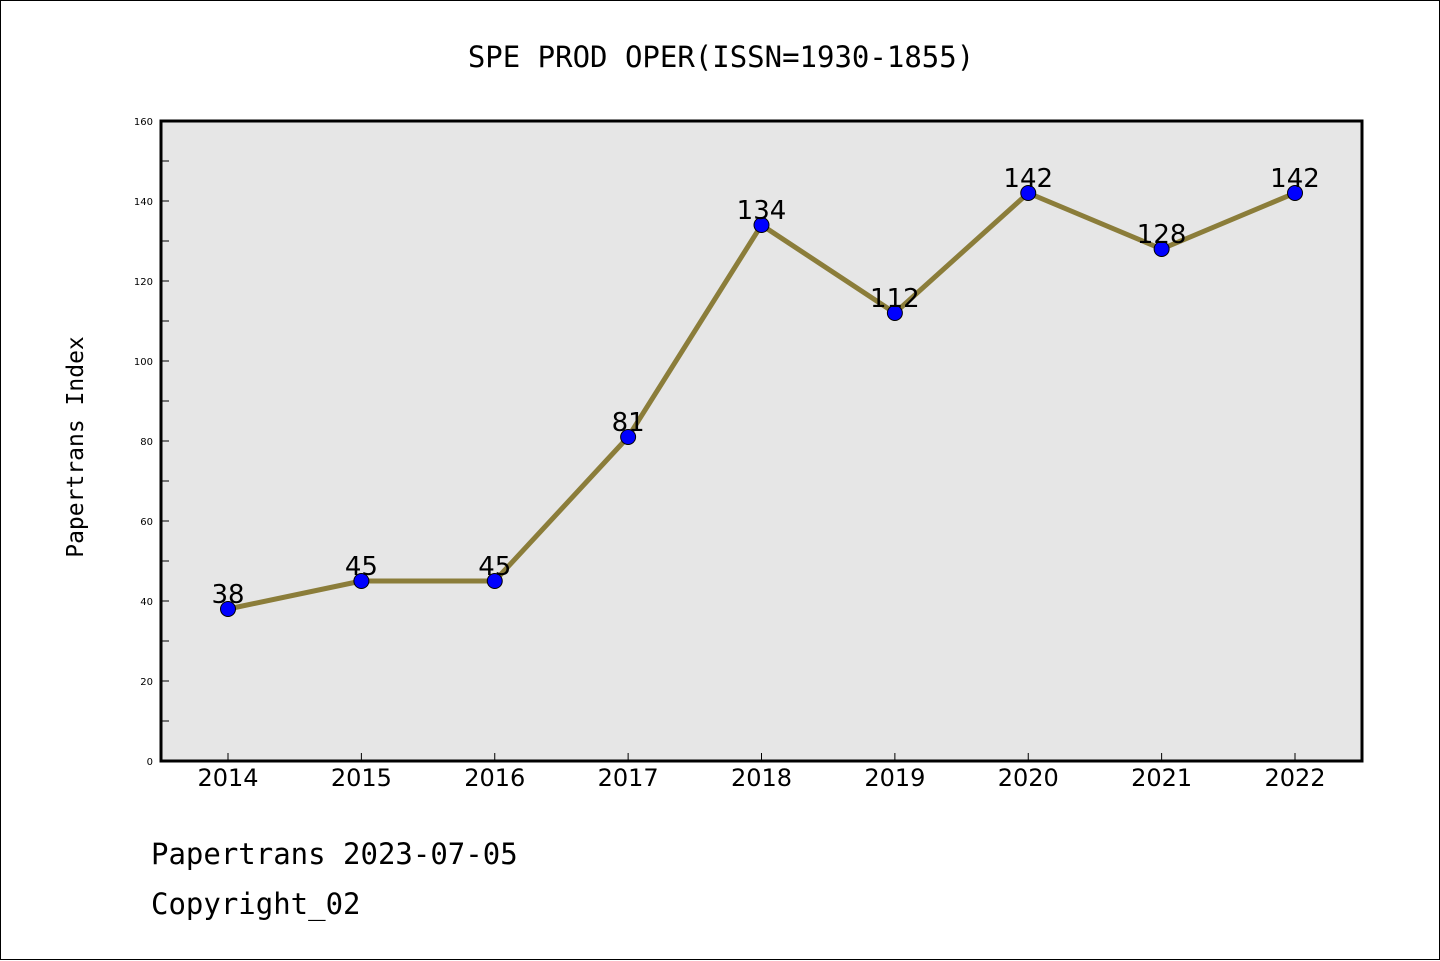 This screenshot has height=961, width=1440. Describe the element at coordinates (894, 778) in the screenshot. I see `x-tick-label: 2019` at that location.